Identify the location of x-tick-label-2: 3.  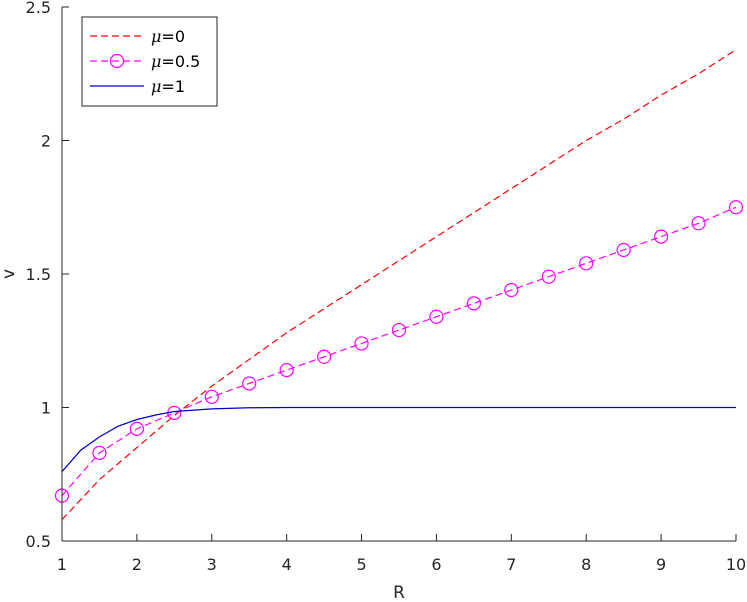
(212, 564).